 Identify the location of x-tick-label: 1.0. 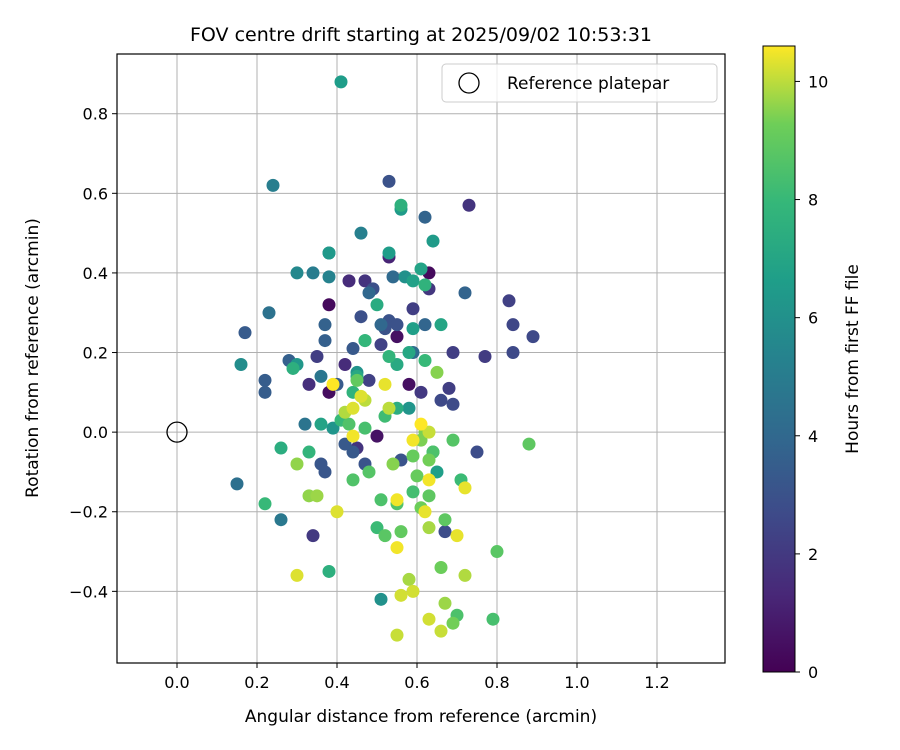
(576, 682).